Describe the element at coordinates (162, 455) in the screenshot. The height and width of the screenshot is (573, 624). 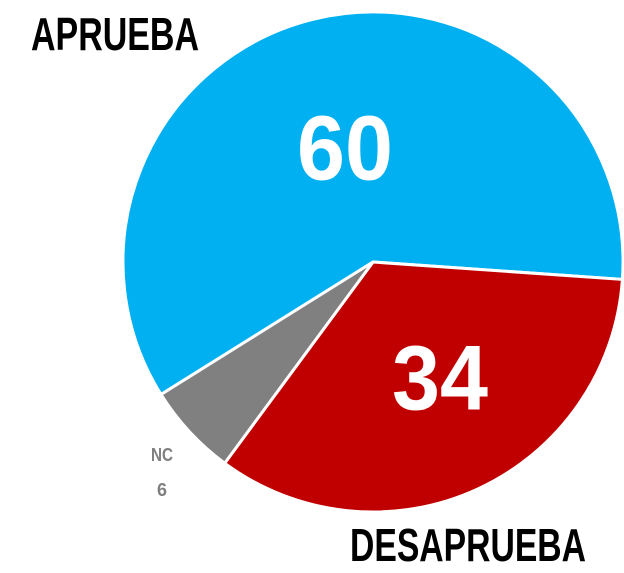
I see `category-label: NC` at that location.